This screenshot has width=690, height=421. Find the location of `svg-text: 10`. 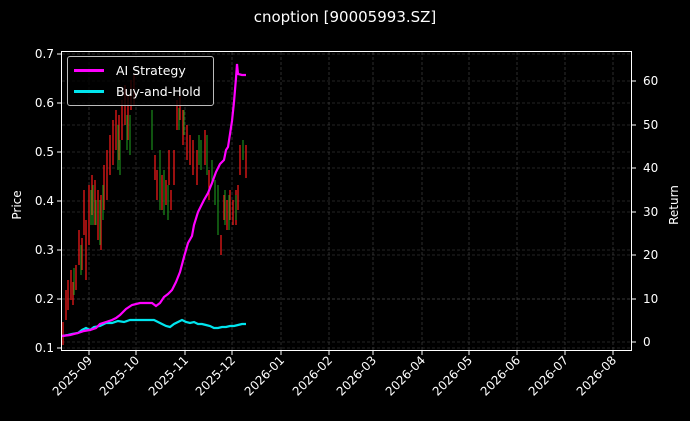

svg-text: 10 is located at coordinates (650, 299).